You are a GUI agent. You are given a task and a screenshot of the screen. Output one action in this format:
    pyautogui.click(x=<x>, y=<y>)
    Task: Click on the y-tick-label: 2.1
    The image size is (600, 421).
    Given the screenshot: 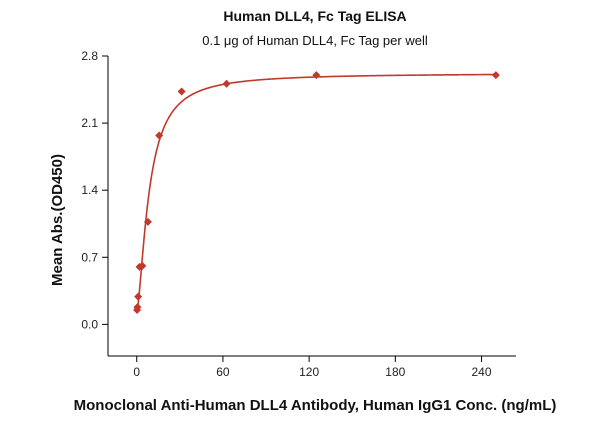 What is the action you would take?
    pyautogui.click(x=89, y=123)
    